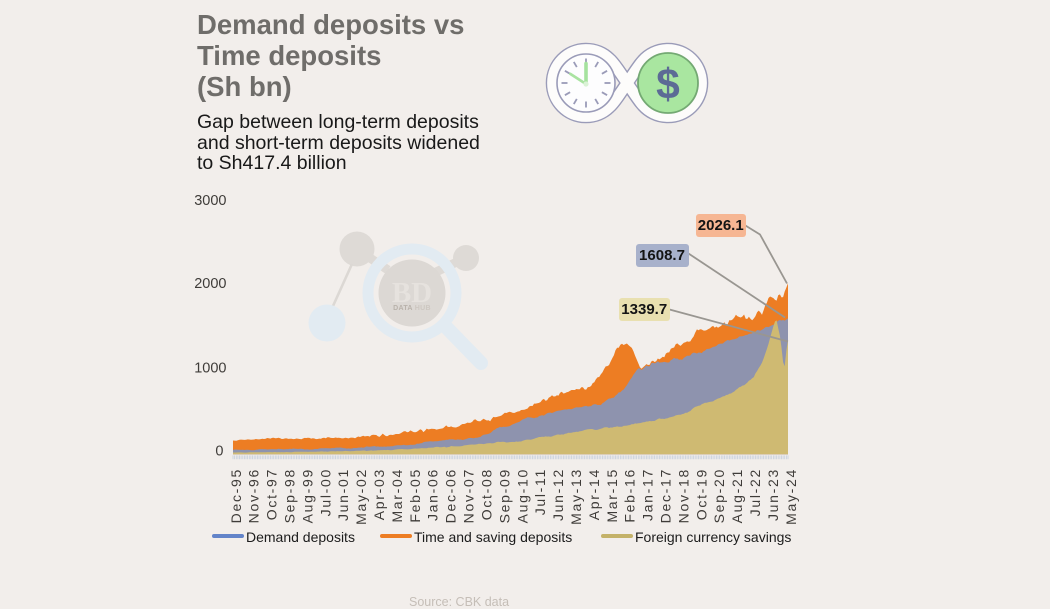  I want to click on svg-text: 1000, so click(210, 369).